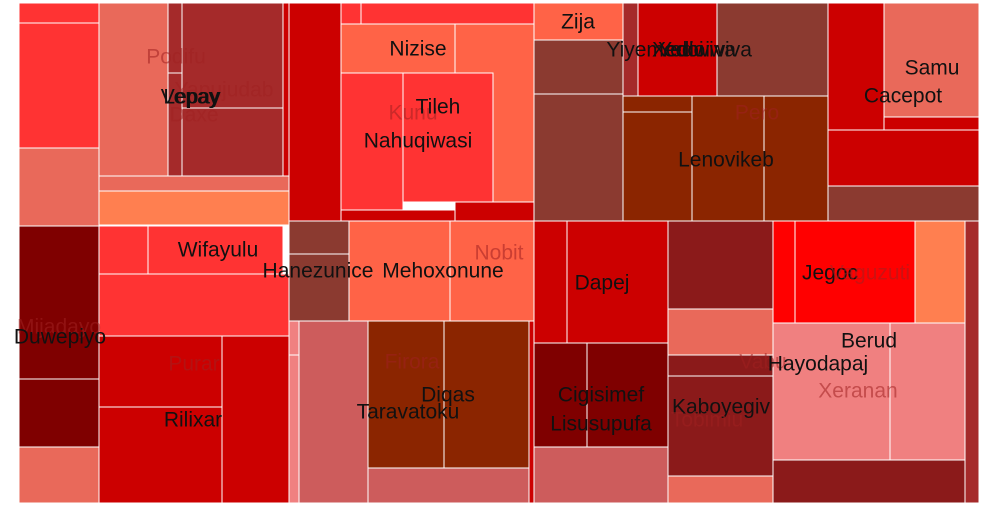 The width and height of the screenshot is (983, 507). I want to click on tile-label: Dapej, so click(602, 283).